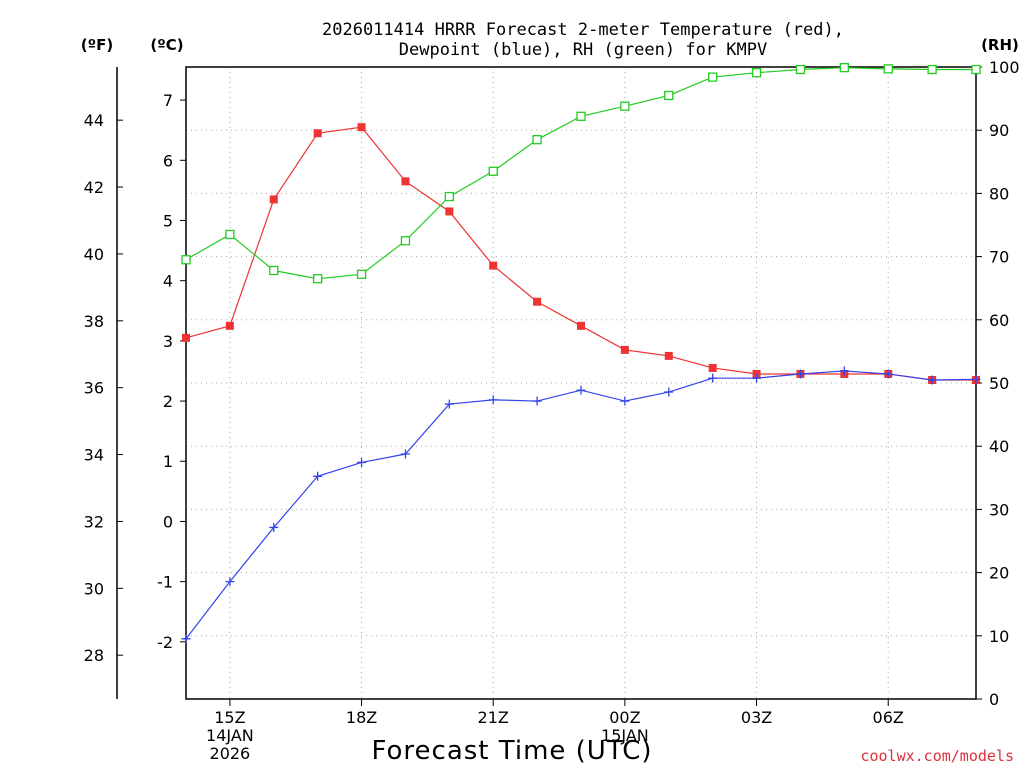 Image resolution: width=1024 pixels, height=768 pixels. What do you see at coordinates (94, 655) in the screenshot?
I see `fahrenheit-tick-label: 28` at bounding box center [94, 655].